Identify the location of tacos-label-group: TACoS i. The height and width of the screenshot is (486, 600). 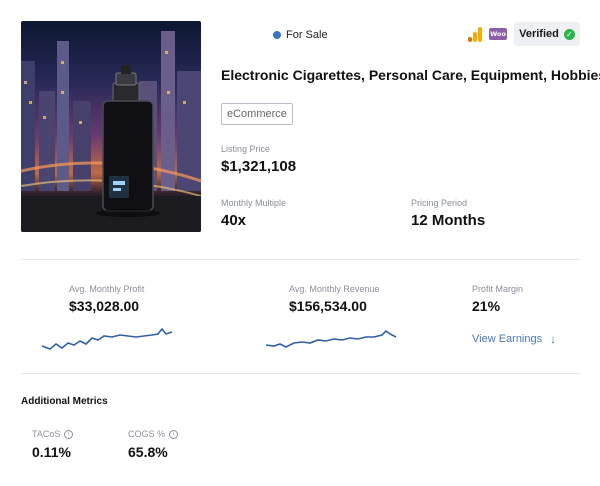
(53, 434).